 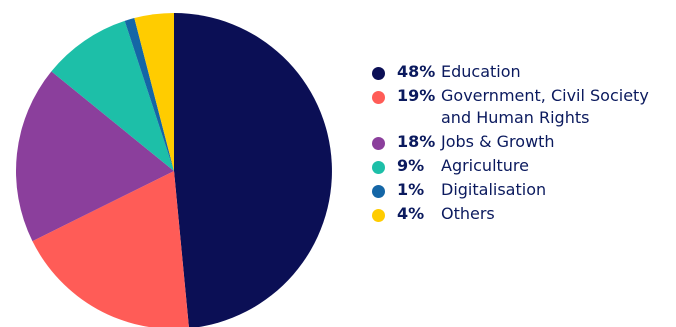 I want to click on pie-slice-jobs, so click(x=94, y=156).